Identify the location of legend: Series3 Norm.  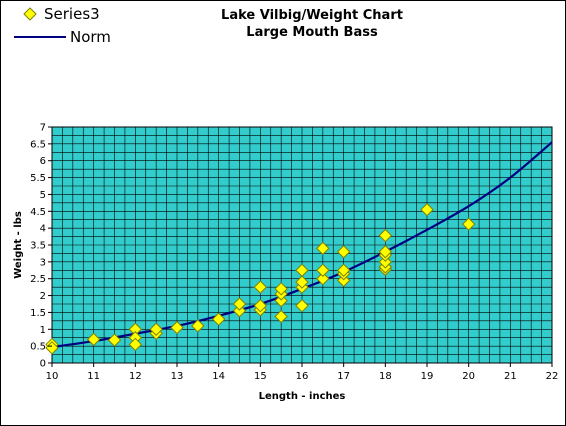
(62, 25).